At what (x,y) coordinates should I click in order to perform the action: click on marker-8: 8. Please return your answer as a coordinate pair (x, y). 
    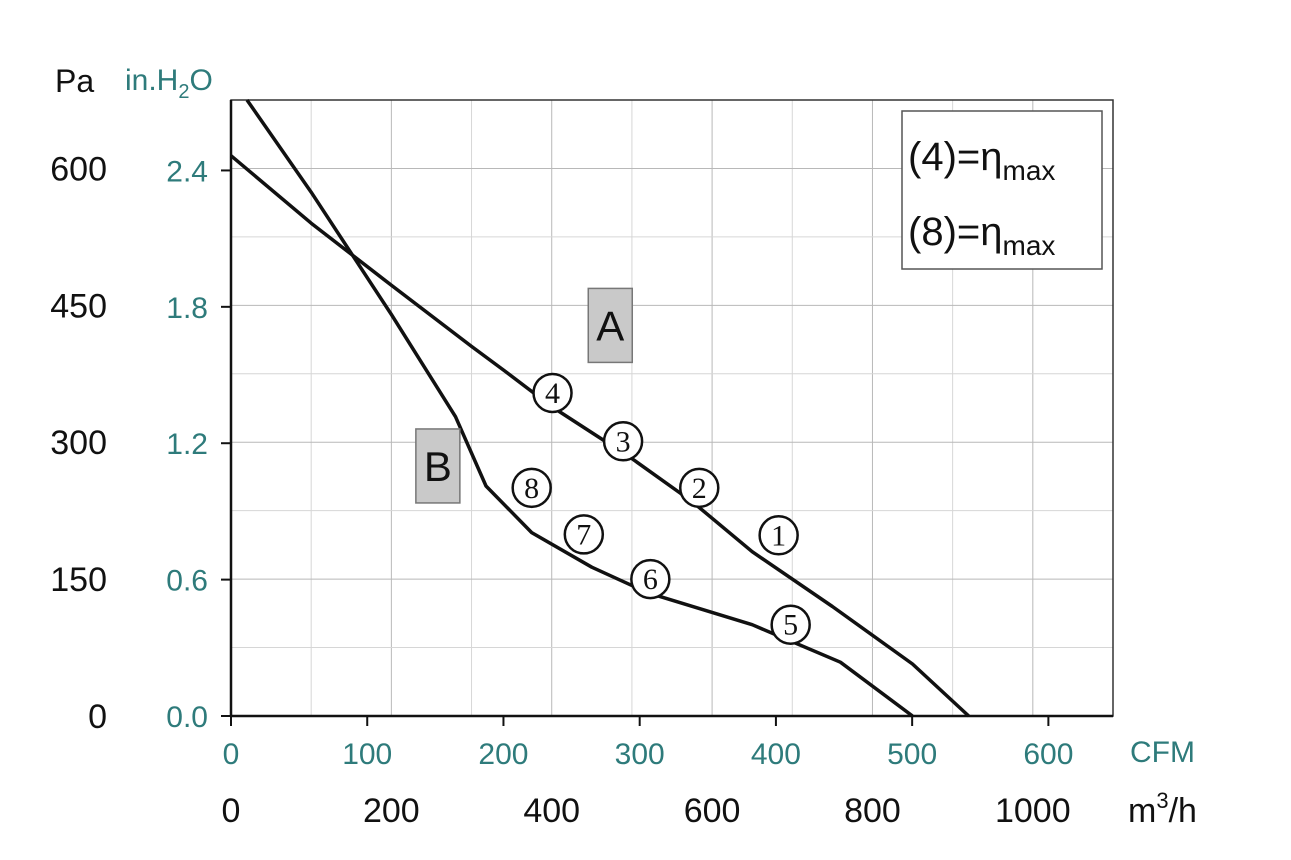
    Looking at the image, I should click on (531, 488).